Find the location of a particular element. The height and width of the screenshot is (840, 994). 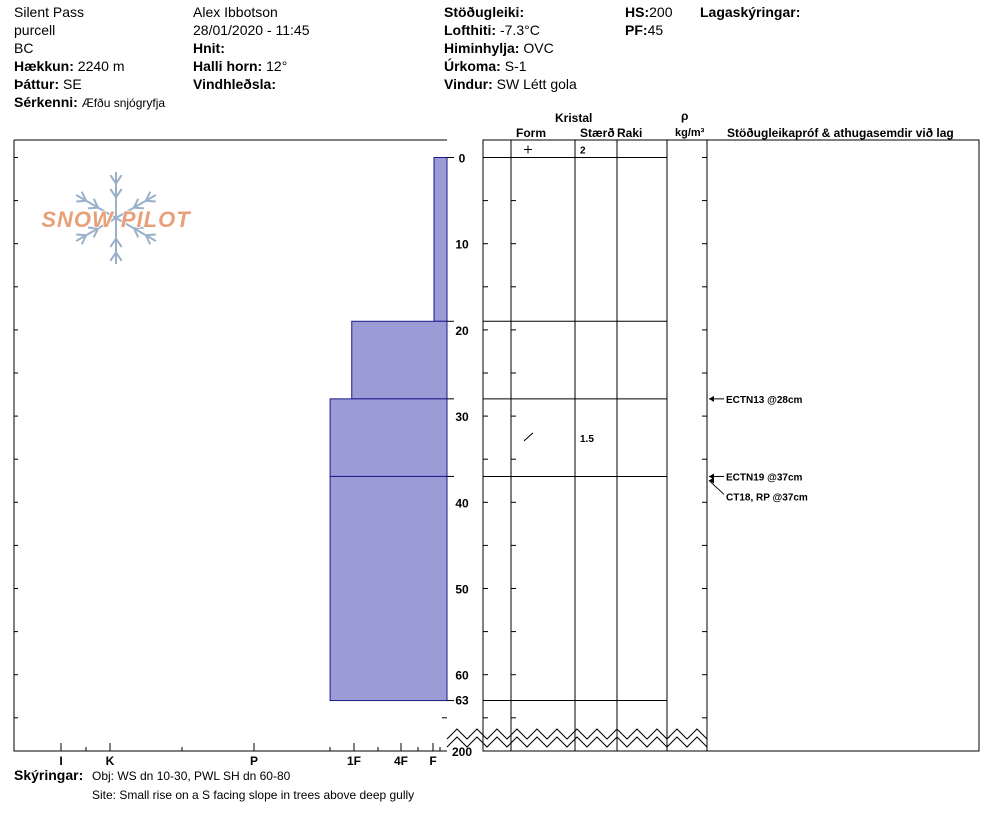

hardness-label-p: P is located at coordinates (254, 761).